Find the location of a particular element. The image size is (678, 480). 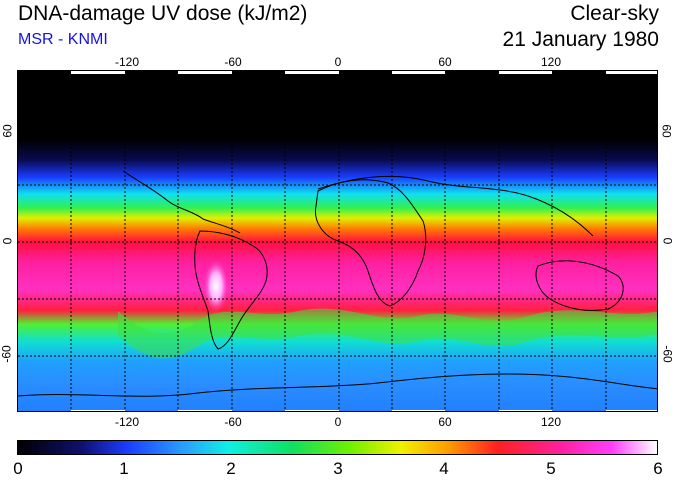

date-label: 21 January 1980 is located at coordinates (580, 39).